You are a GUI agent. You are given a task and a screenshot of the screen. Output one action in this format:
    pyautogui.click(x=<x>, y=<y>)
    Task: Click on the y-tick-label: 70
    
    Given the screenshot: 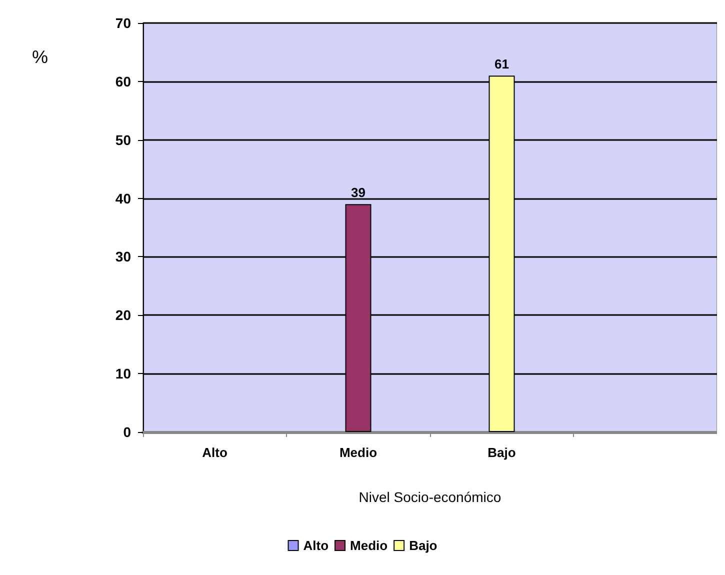 What is the action you would take?
    pyautogui.click(x=123, y=23)
    